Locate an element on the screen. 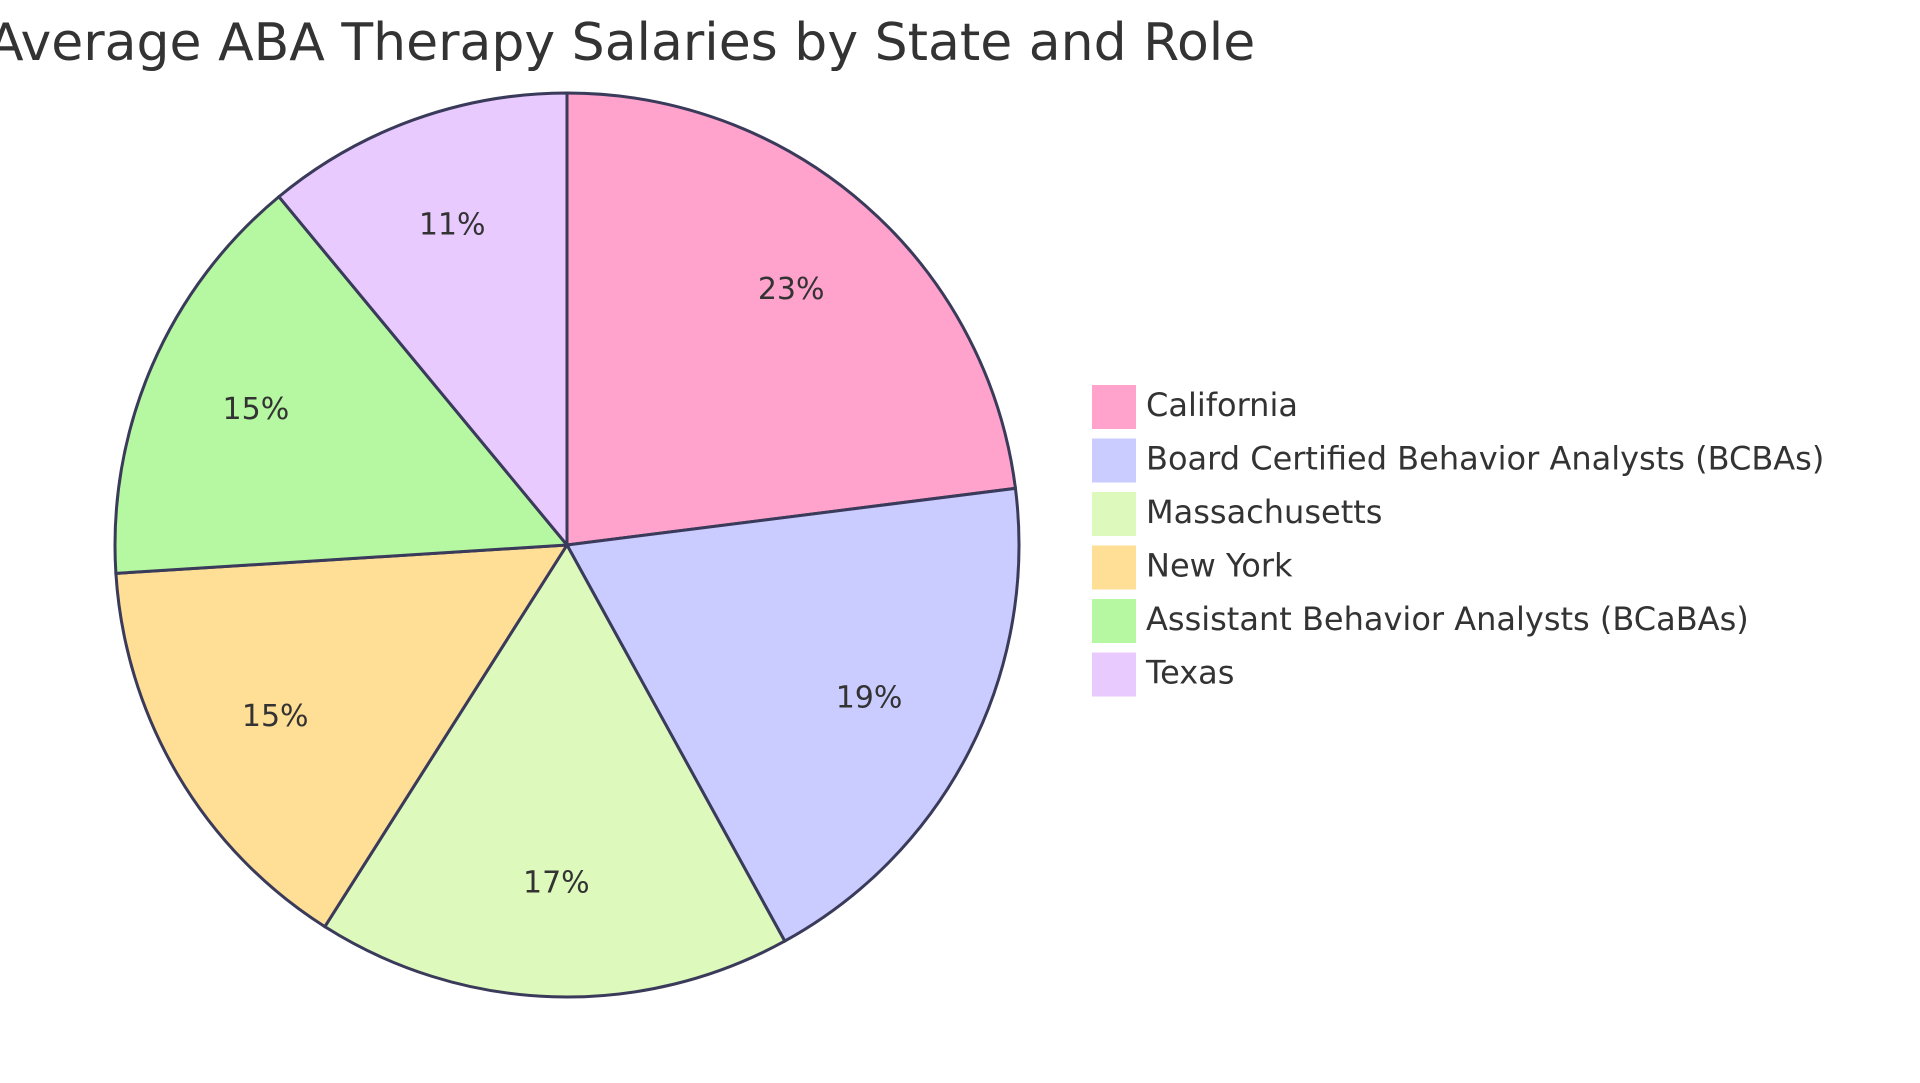 Image resolution: width=1920 pixels, height=1083 pixels. pie-slice-new-york is located at coordinates (342, 736).